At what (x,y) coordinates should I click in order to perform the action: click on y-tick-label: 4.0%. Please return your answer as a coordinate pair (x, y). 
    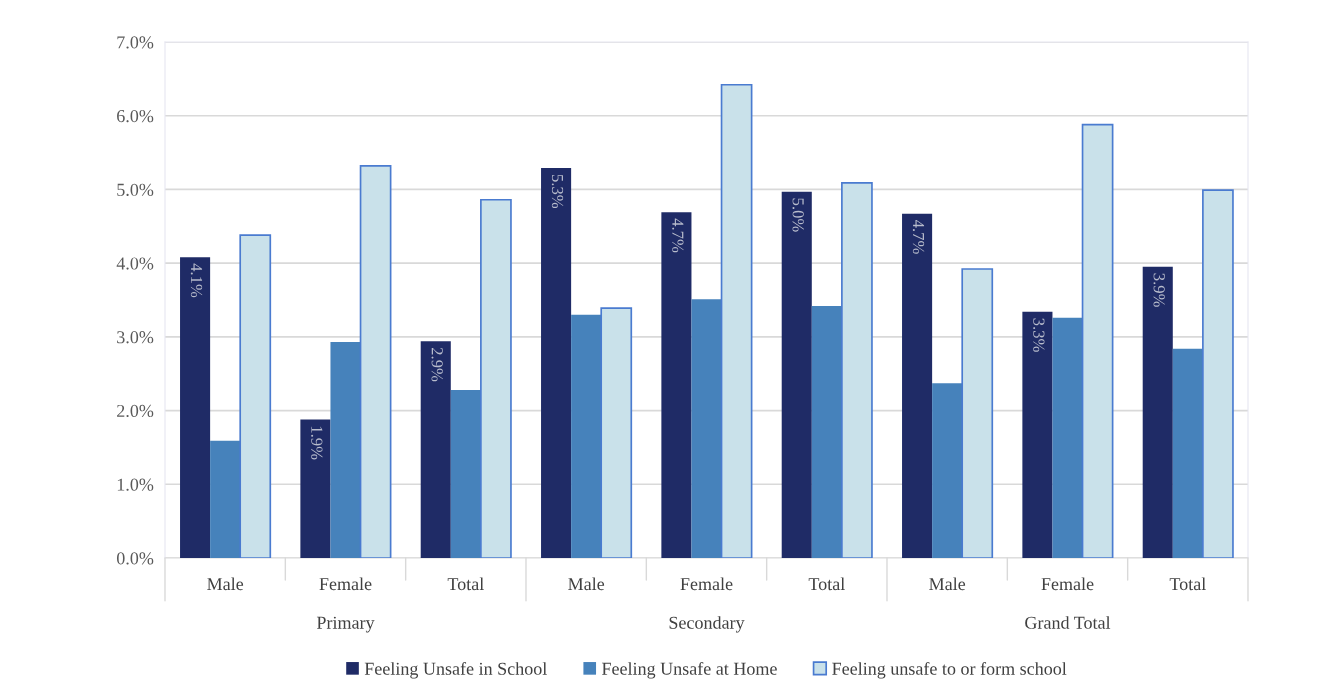
    Looking at the image, I should click on (135, 263).